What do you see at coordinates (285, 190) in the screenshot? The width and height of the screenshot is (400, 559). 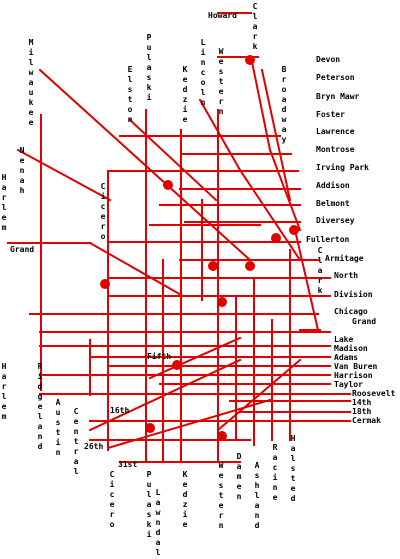 I see `sheridan-road` at bounding box center [285, 190].